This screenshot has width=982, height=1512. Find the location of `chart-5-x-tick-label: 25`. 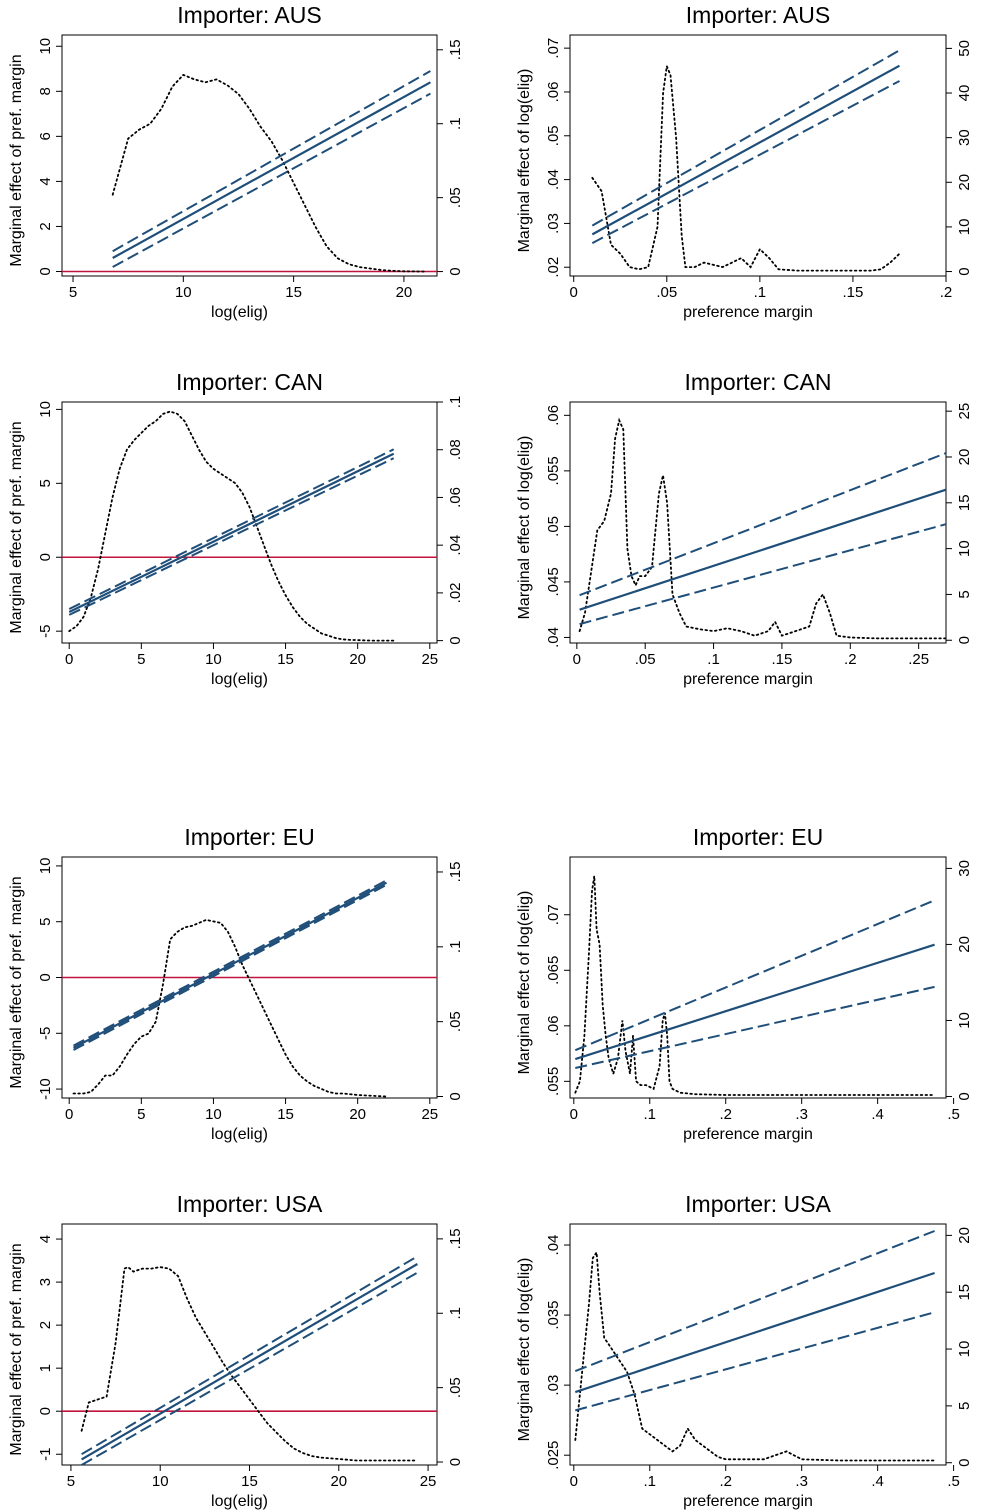

chart-5-x-tick-label: 25 is located at coordinates (429, 1114).